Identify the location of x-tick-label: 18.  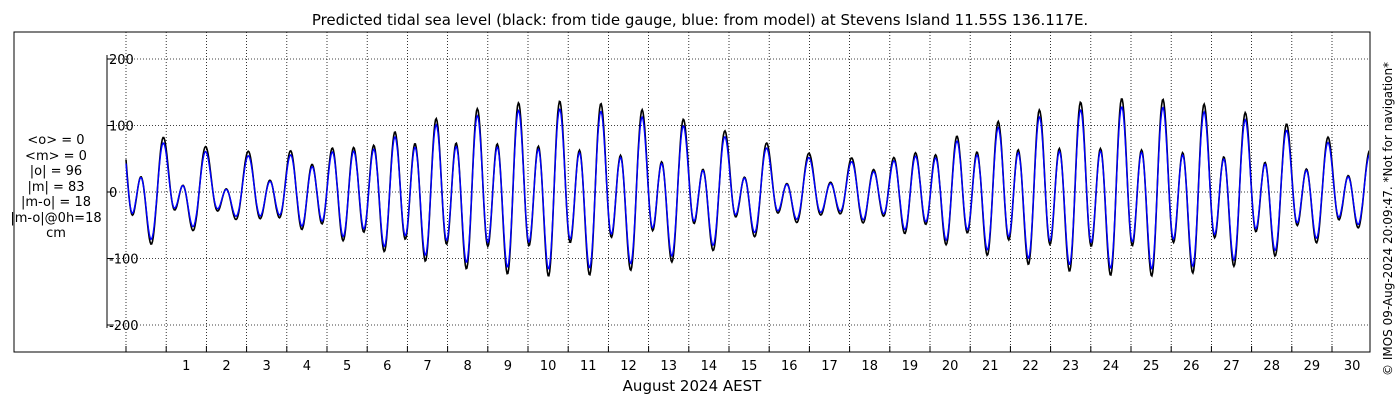
(869, 366).